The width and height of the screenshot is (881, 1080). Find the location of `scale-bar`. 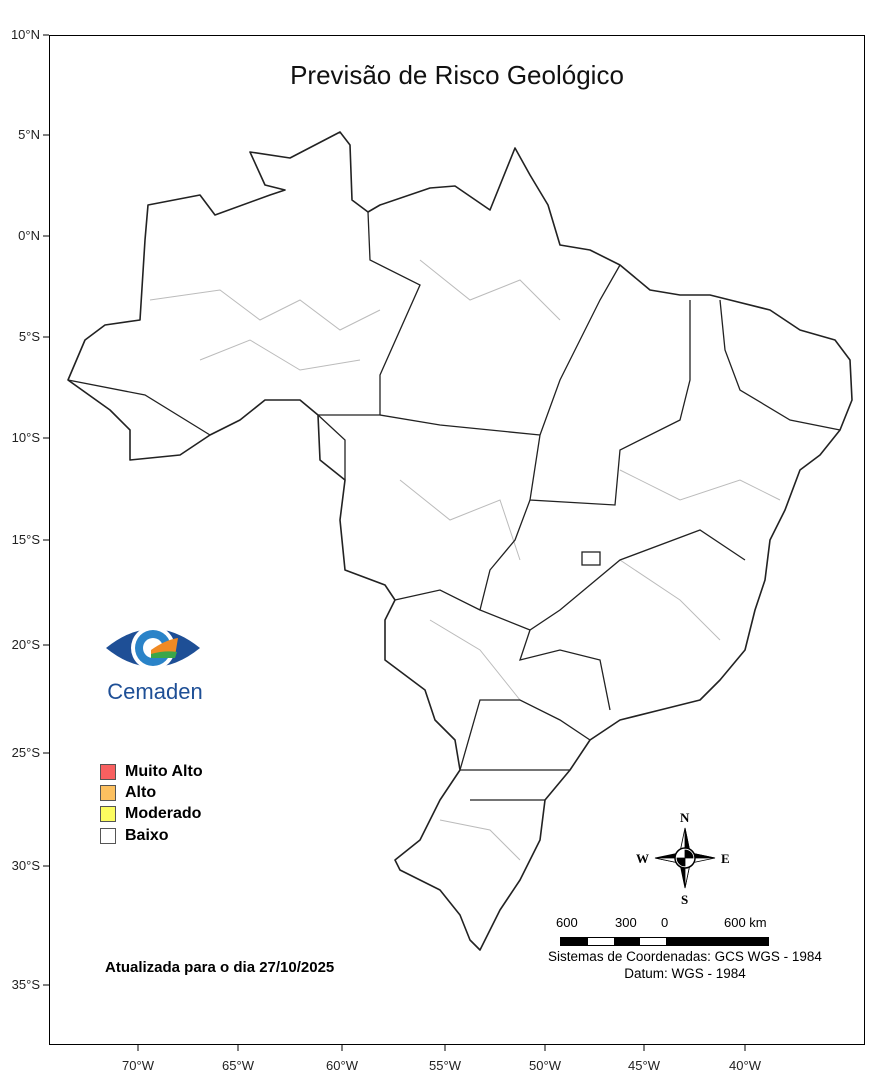

scale-bar is located at coordinates (664, 941).